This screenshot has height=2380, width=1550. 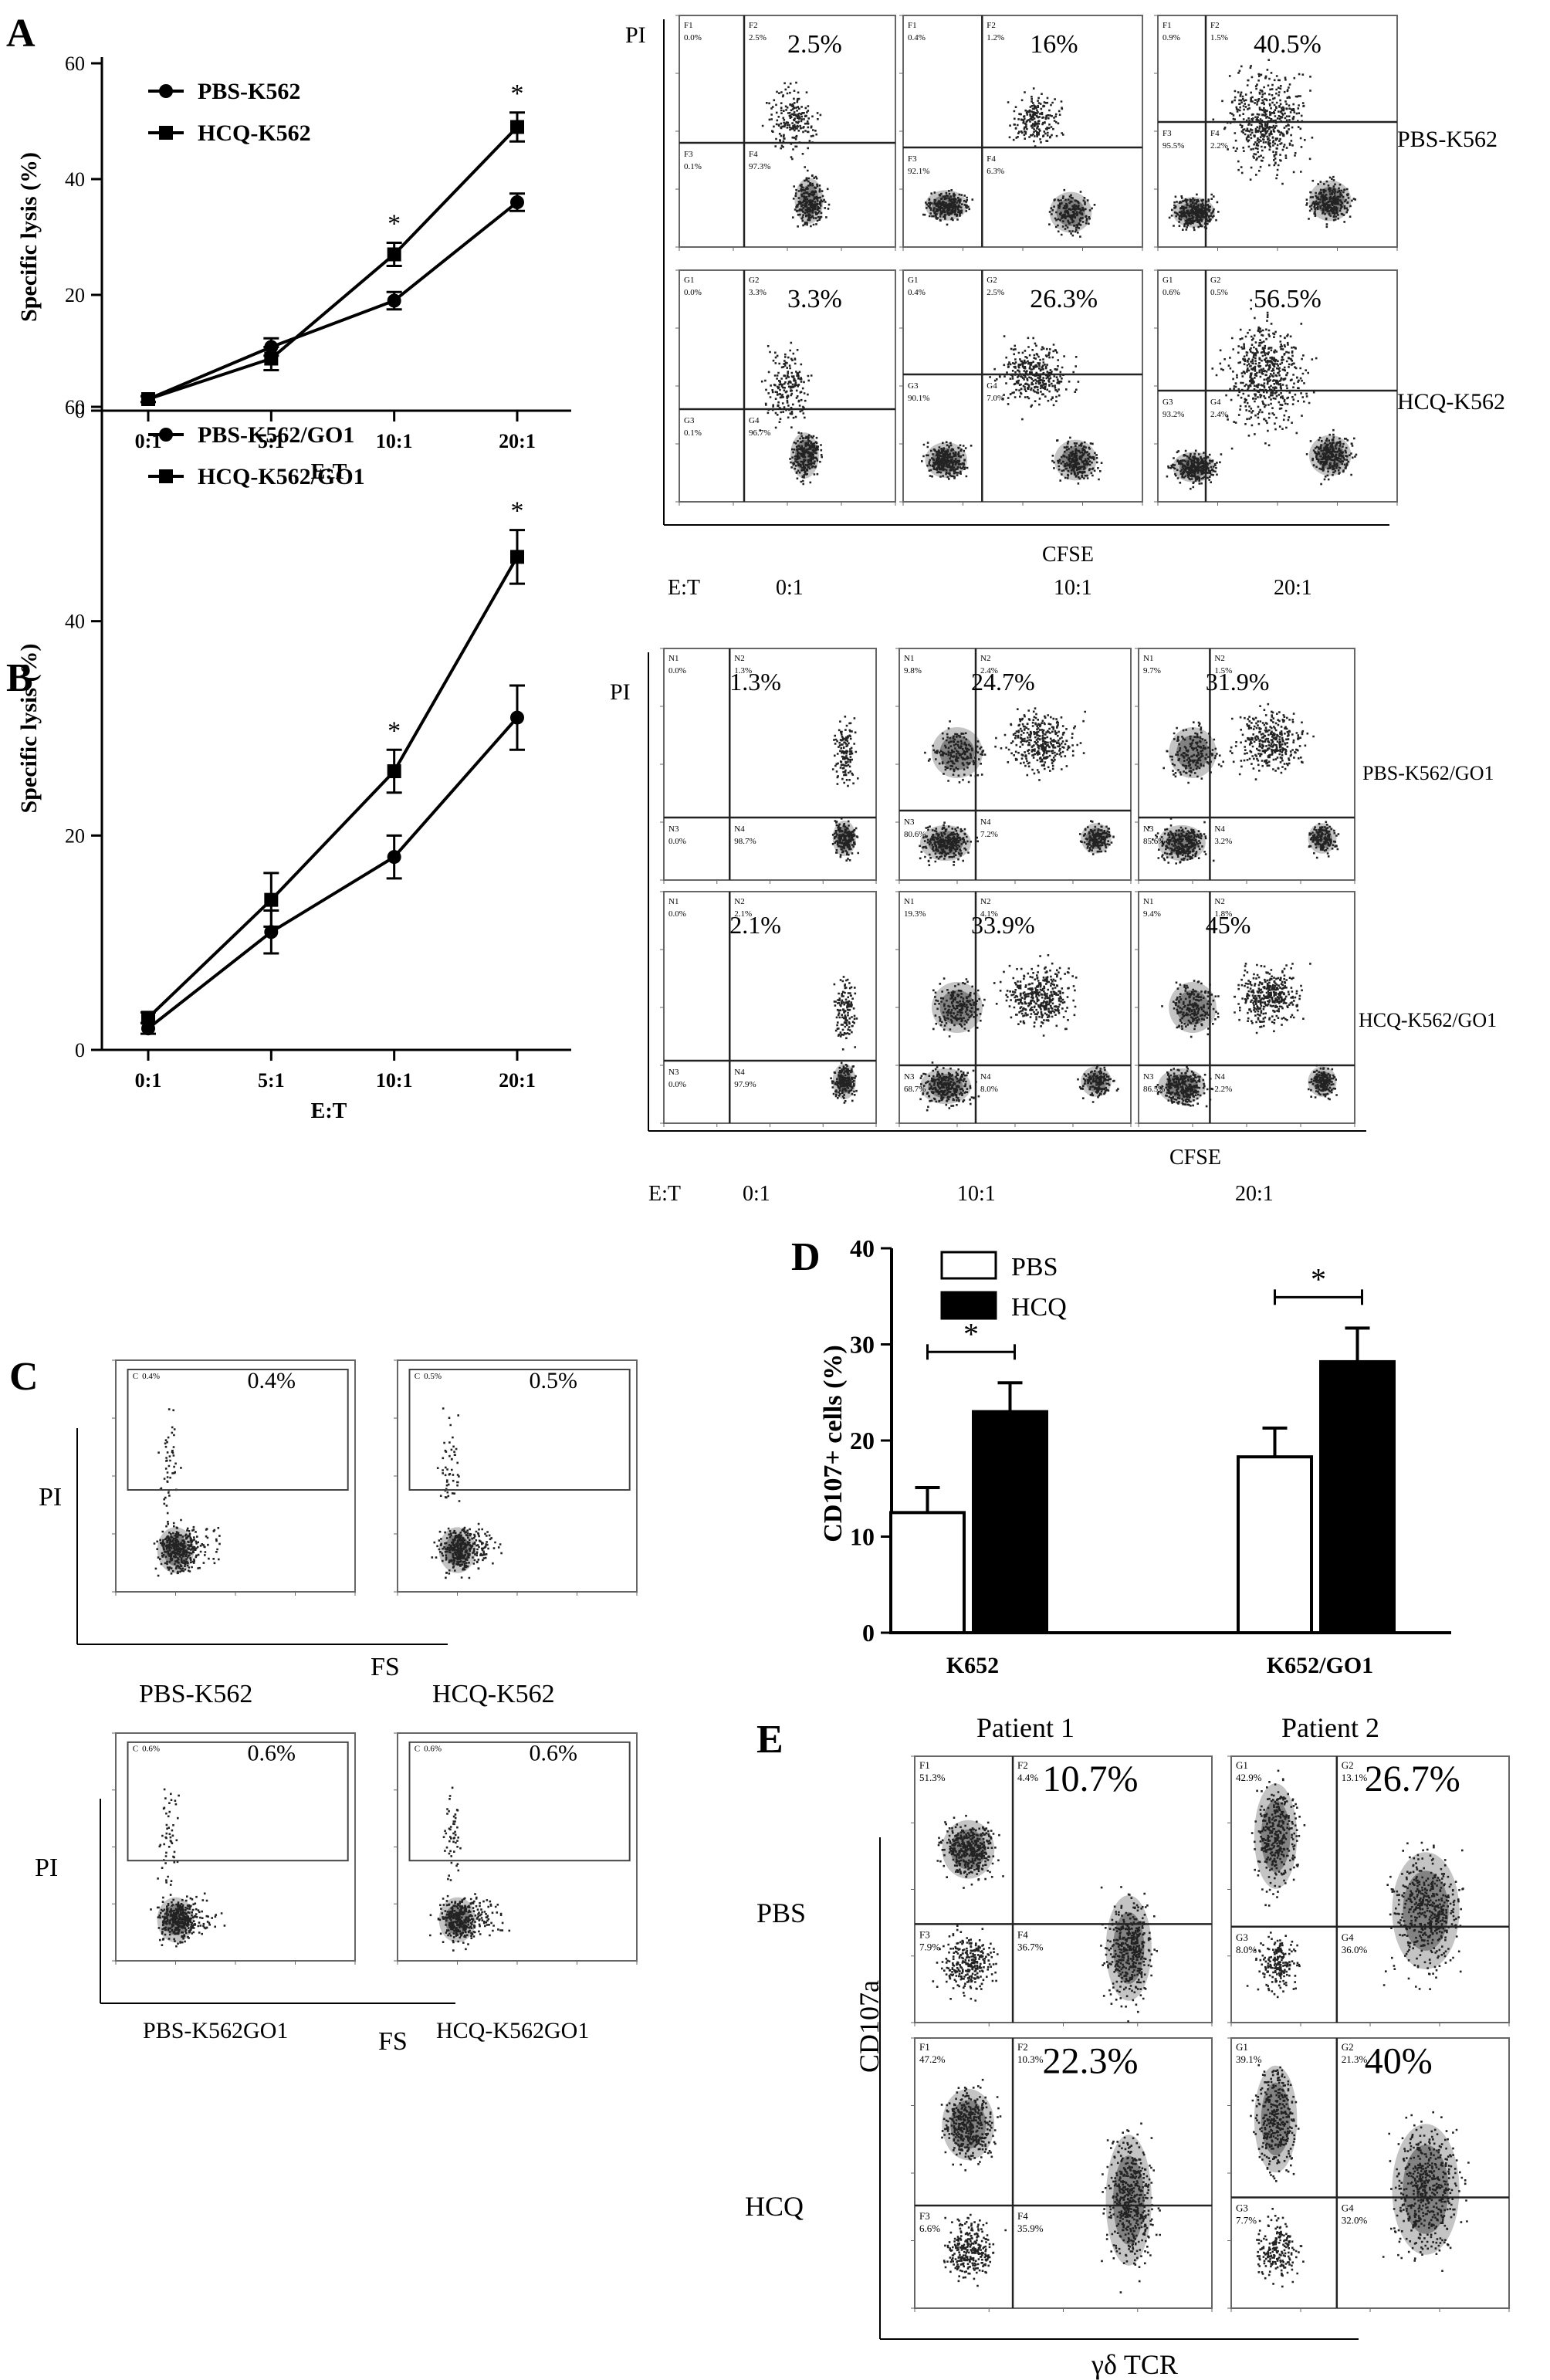 What do you see at coordinates (1215, 133) in the screenshot?
I see `flow-a-plot-0-2-q4-label: F4` at bounding box center [1215, 133].